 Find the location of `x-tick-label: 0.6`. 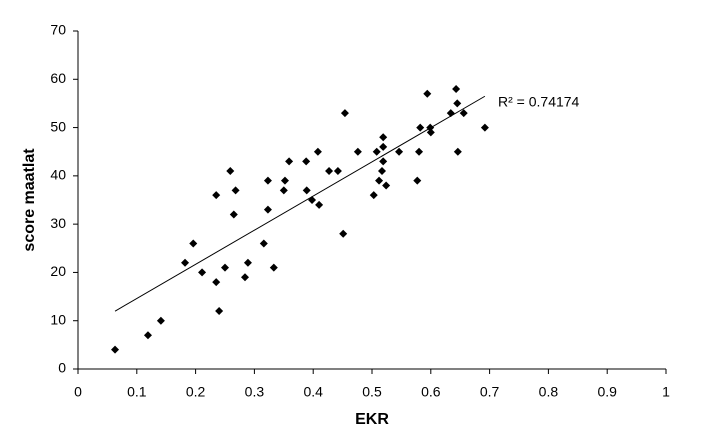

x-tick-label: 0.6 is located at coordinates (431, 392).